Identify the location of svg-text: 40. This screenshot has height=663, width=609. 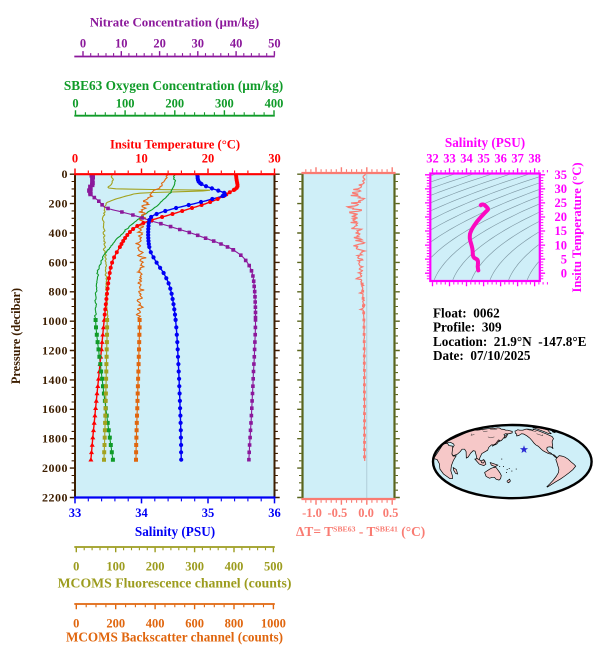
(236, 44).